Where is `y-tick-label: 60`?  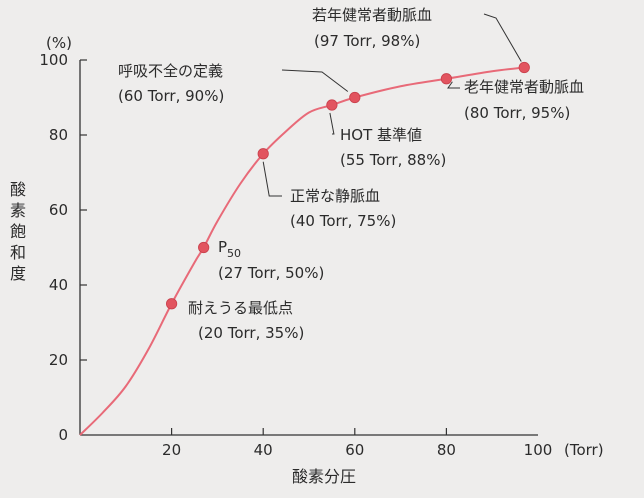 y-tick-label: 60 is located at coordinates (58, 210).